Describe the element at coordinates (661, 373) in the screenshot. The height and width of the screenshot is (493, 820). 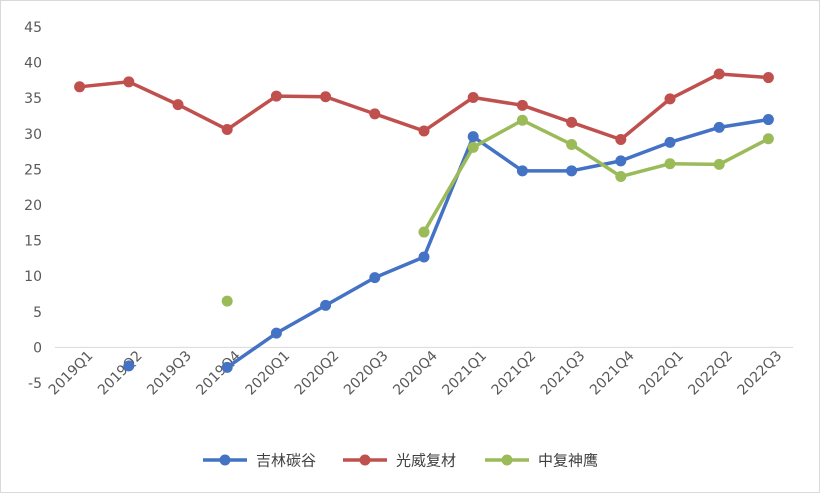
I see `x-tick-label: 2022Q1` at that location.